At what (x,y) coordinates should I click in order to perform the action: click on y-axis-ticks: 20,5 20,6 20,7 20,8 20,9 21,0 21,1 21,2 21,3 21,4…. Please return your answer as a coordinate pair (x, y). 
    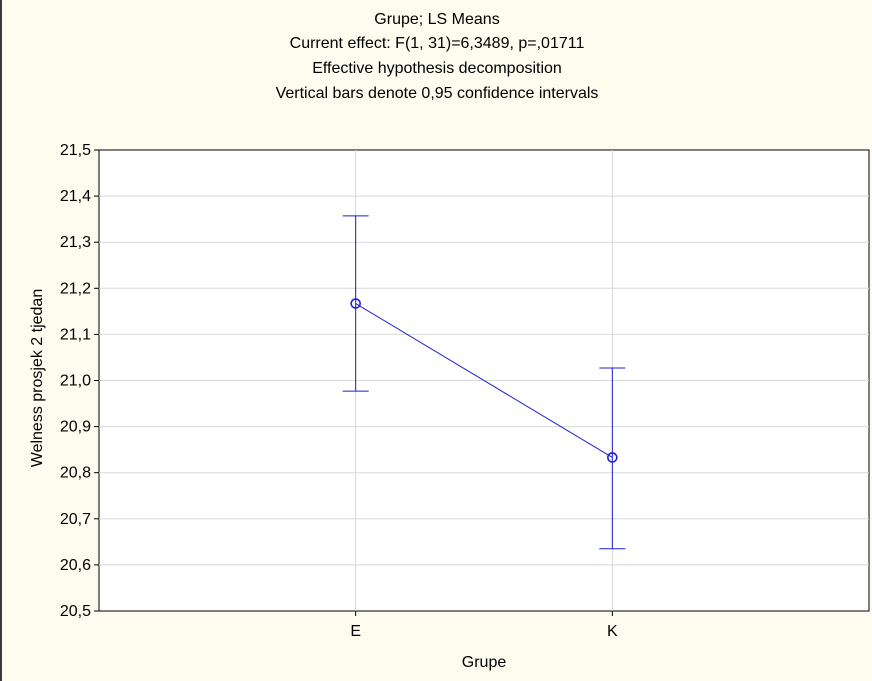
    Looking at the image, I should click on (79, 381).